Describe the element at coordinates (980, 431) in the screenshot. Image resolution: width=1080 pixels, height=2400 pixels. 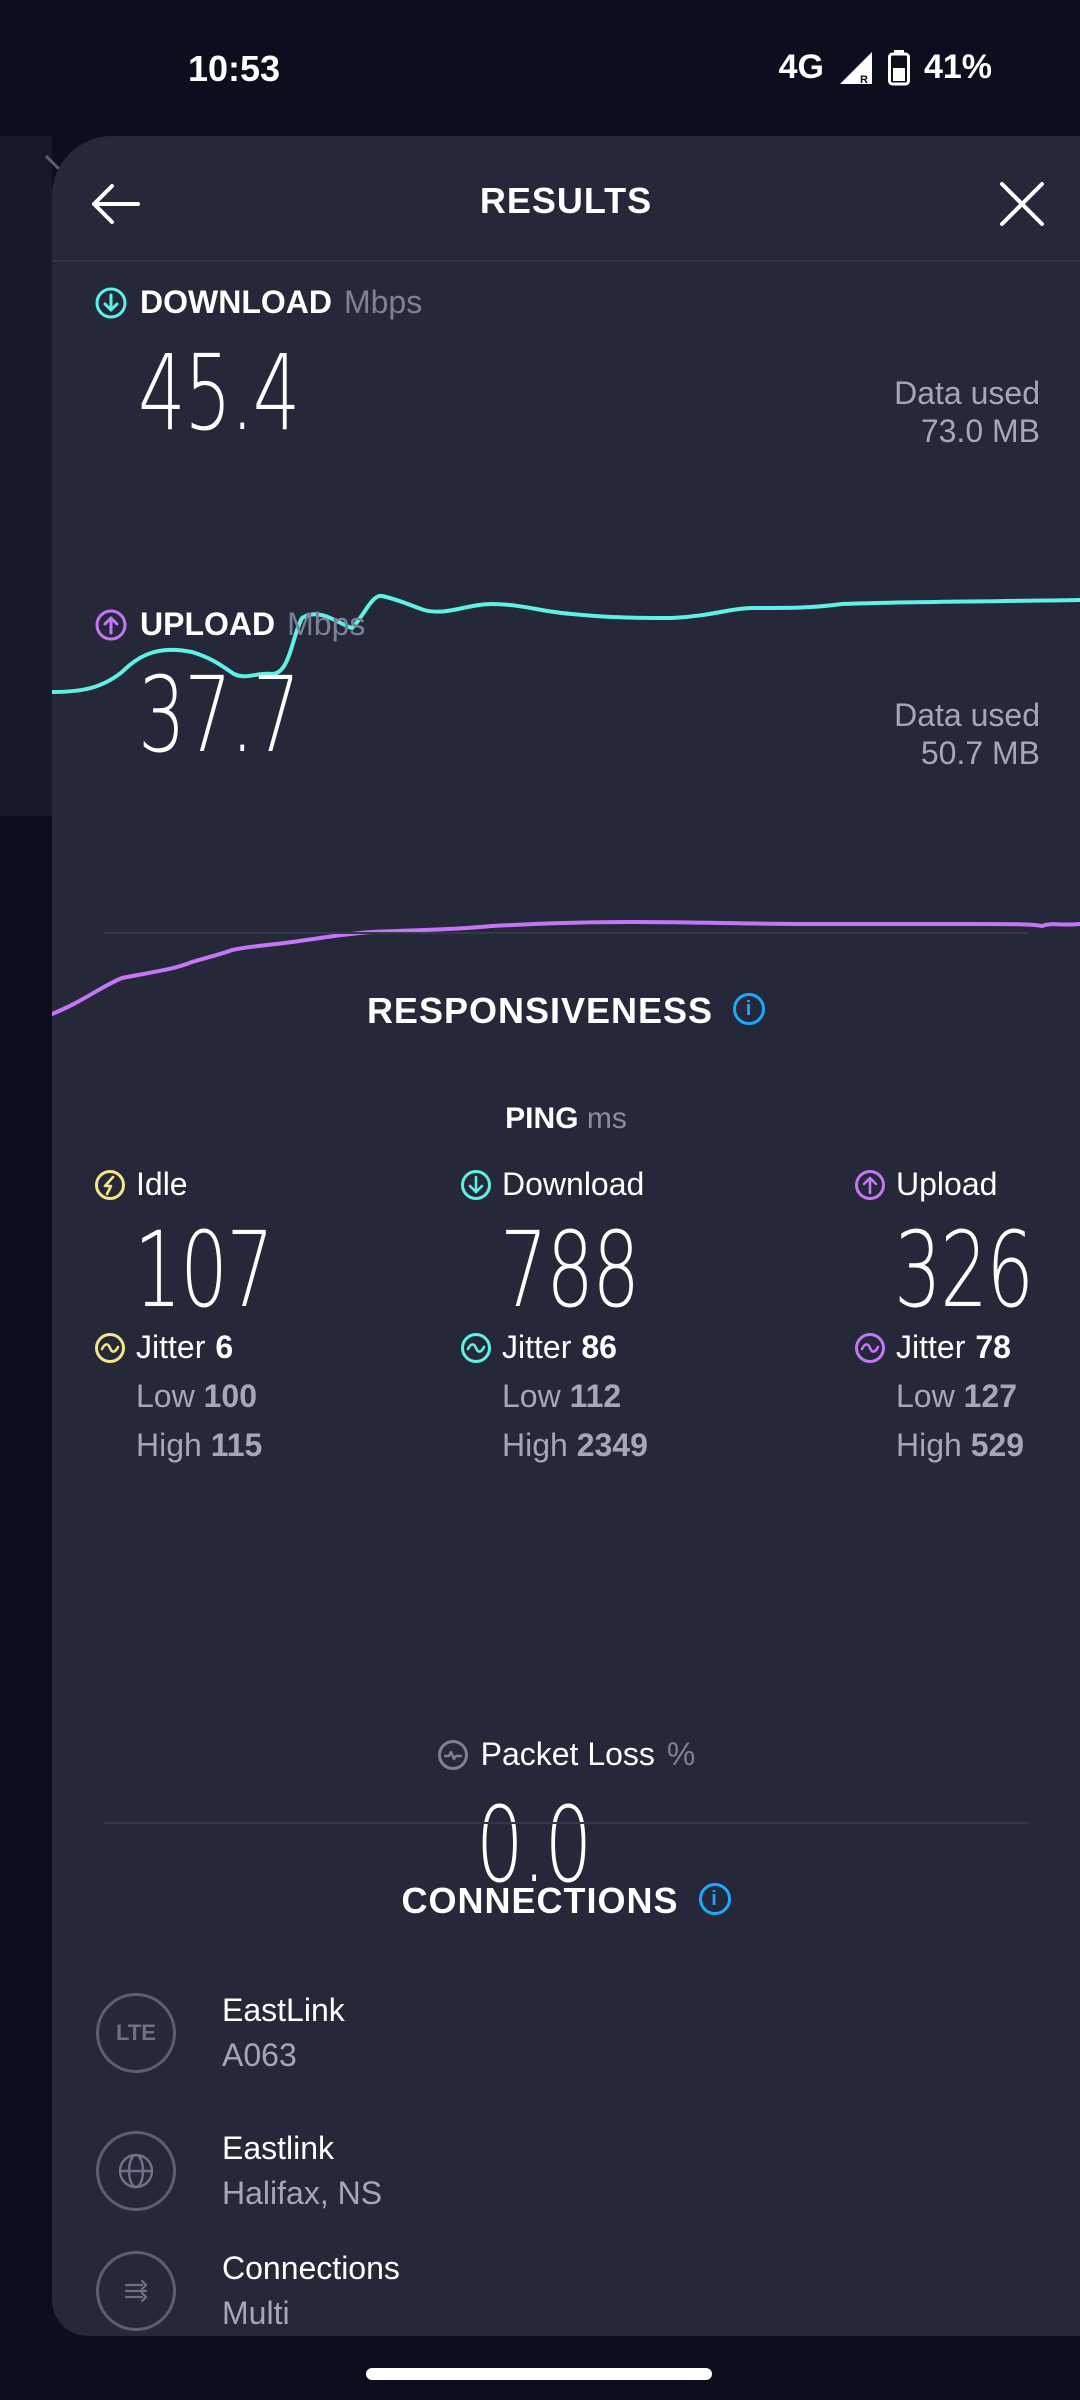
I see `download-data-used-value: 73.0 MB` at that location.